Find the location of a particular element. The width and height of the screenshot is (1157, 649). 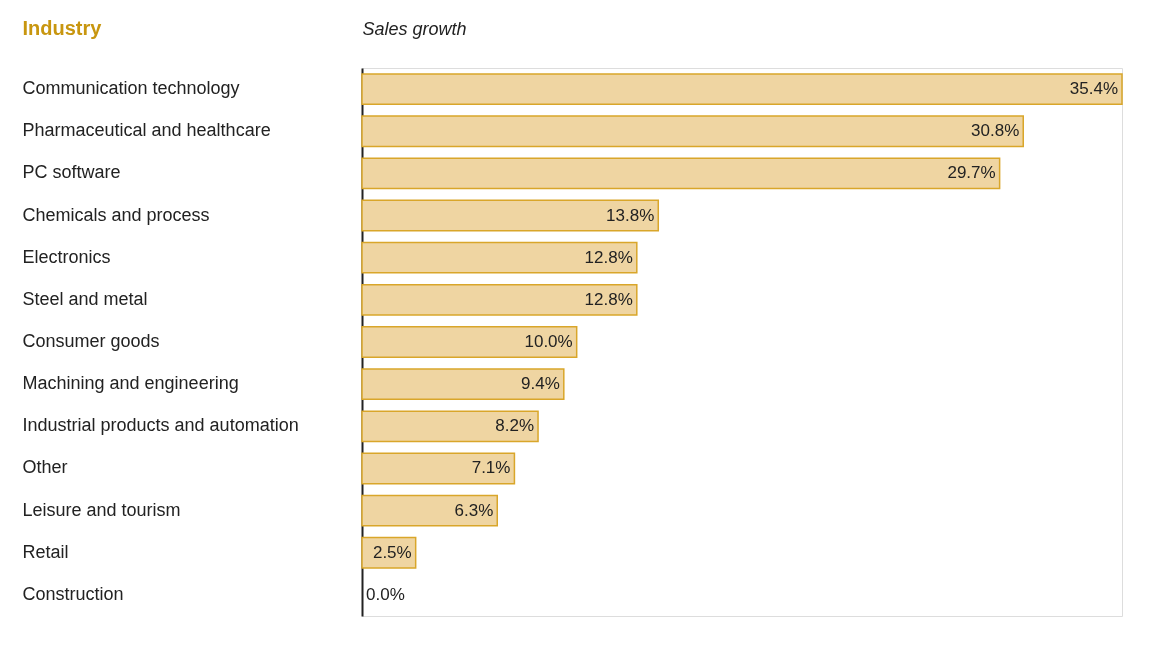

data-label: 9.4% is located at coordinates (540, 384).